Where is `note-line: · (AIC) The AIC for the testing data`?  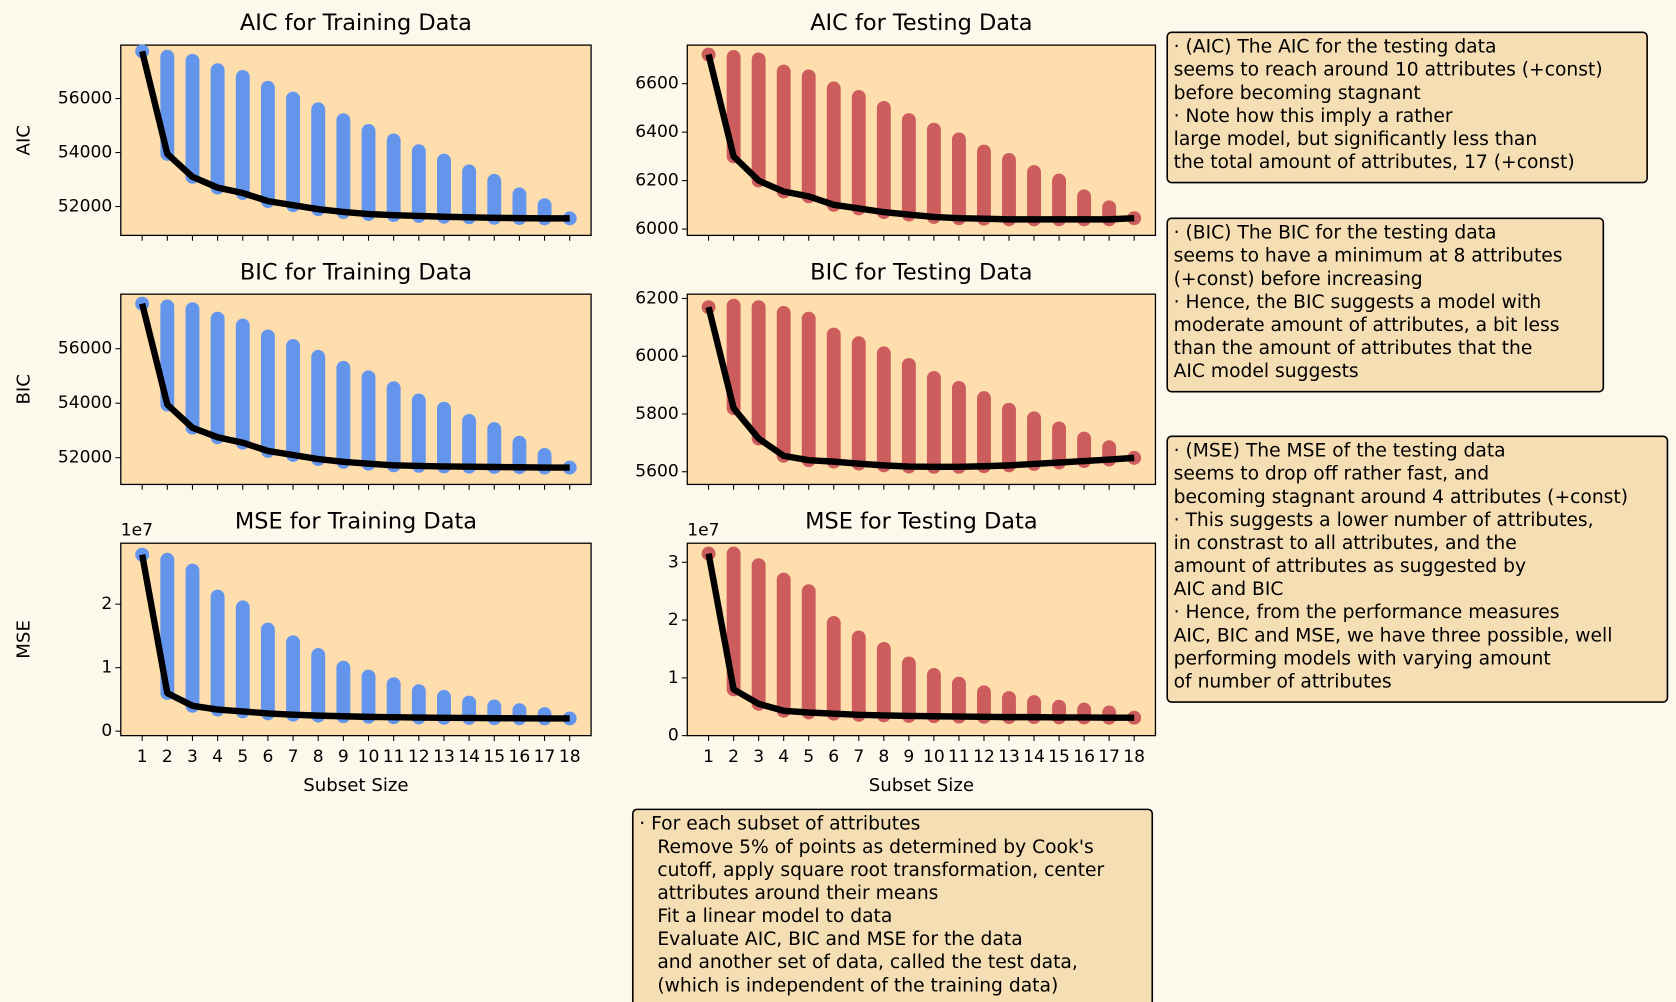
note-line: · (AIC) The AIC for the testing data is located at coordinates (1335, 47).